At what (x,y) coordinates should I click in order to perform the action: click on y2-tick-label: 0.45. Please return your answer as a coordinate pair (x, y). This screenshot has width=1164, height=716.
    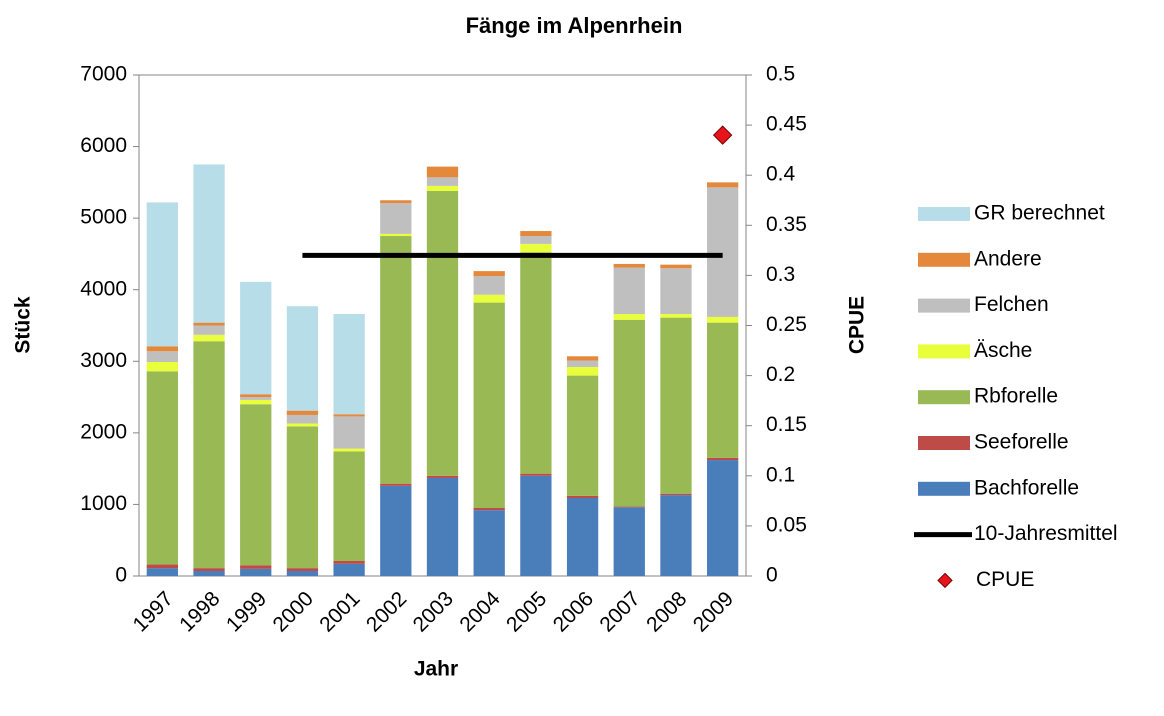
    Looking at the image, I should click on (786, 124).